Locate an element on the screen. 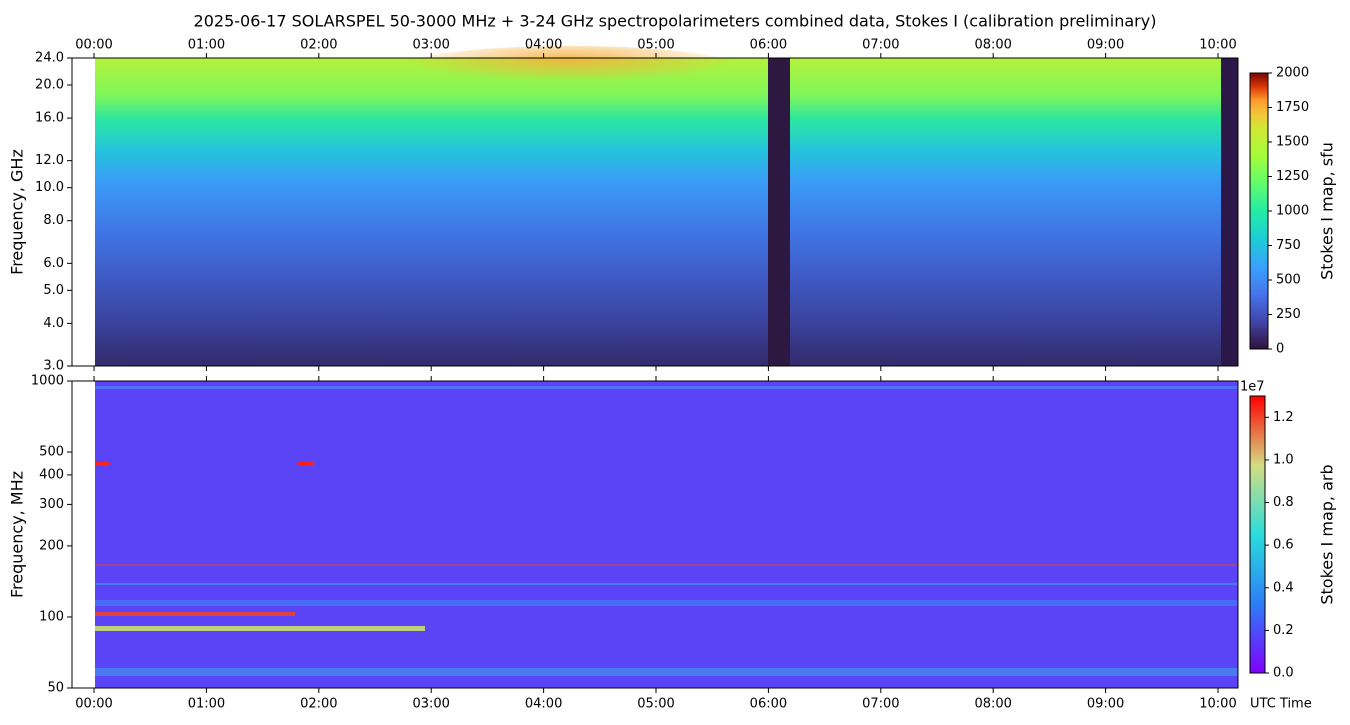  y-tick-label: 200 is located at coordinates (51, 545).